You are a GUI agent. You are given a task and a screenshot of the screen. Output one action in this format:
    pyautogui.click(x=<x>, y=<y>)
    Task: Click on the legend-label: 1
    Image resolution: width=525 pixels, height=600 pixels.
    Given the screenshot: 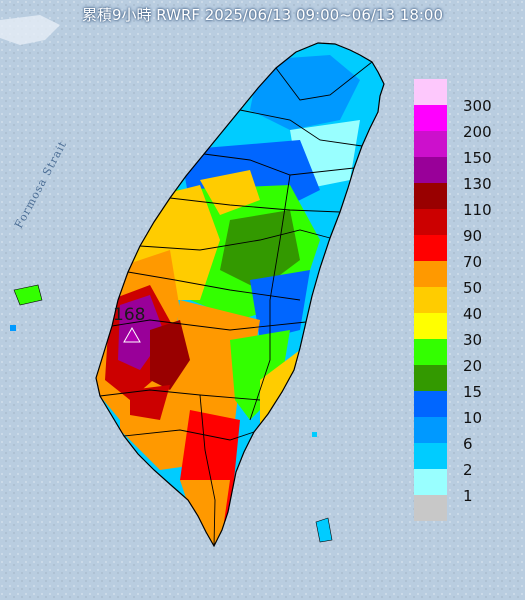 What is the action you would take?
    pyautogui.click(x=468, y=496)
    